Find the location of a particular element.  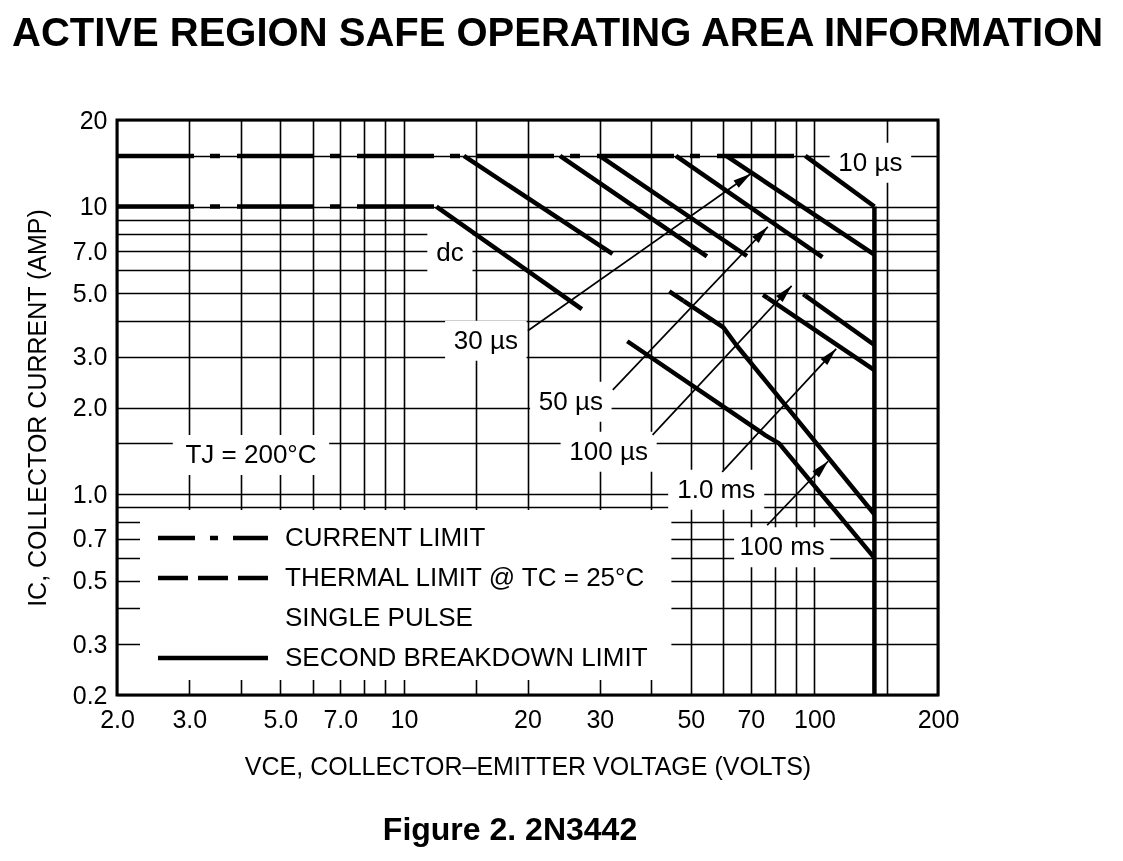

caption: Figure 2. 2N3442 is located at coordinates (510, 829).